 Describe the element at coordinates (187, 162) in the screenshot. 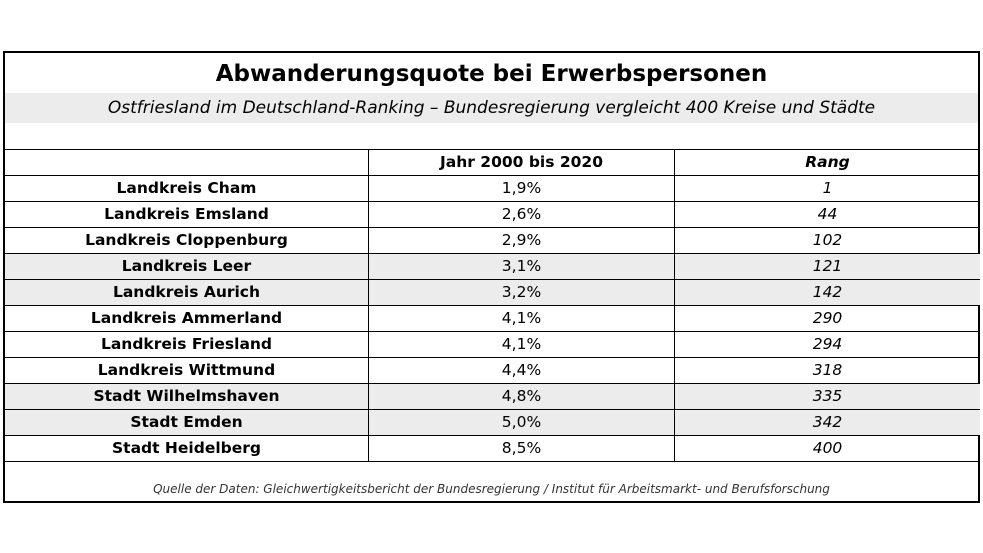

I see `header-name` at that location.